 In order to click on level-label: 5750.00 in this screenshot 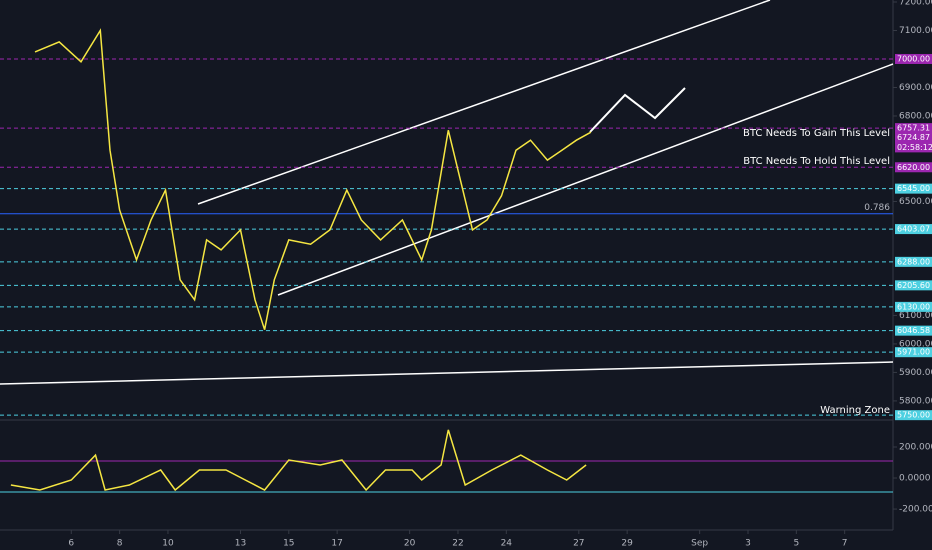, I will do `click(913, 415)`.